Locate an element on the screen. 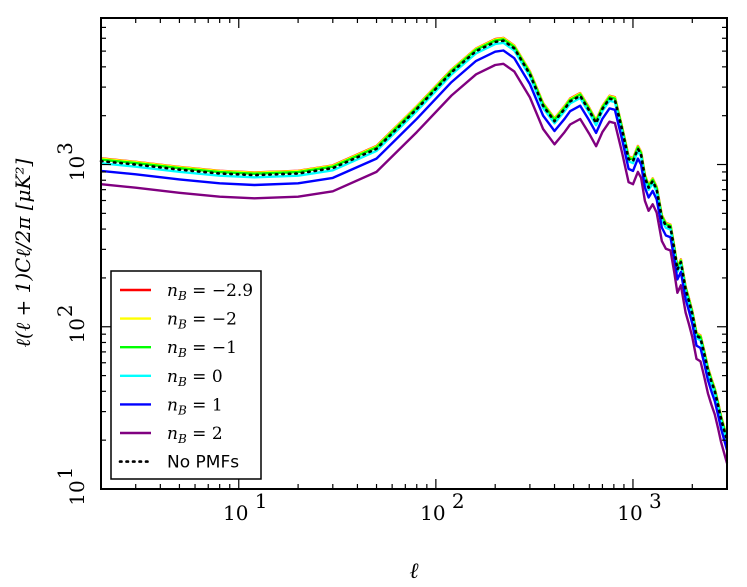  y-axis-title: ℓ(ℓ + 1)Cℓ/2π [μK²] is located at coordinates (23, 252).